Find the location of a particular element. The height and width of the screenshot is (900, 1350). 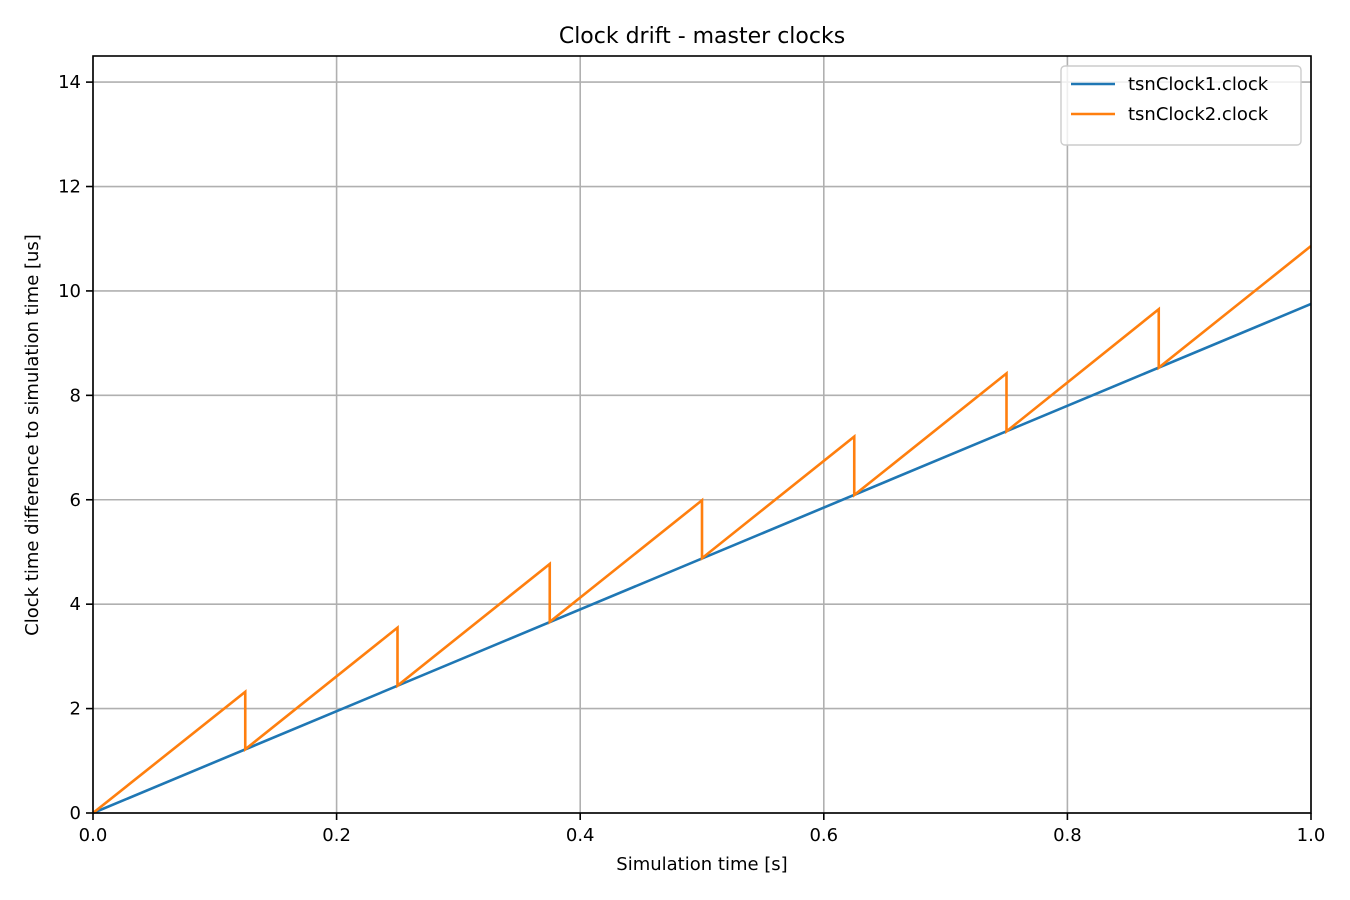

x-tick-label: 0.4 is located at coordinates (580, 835).